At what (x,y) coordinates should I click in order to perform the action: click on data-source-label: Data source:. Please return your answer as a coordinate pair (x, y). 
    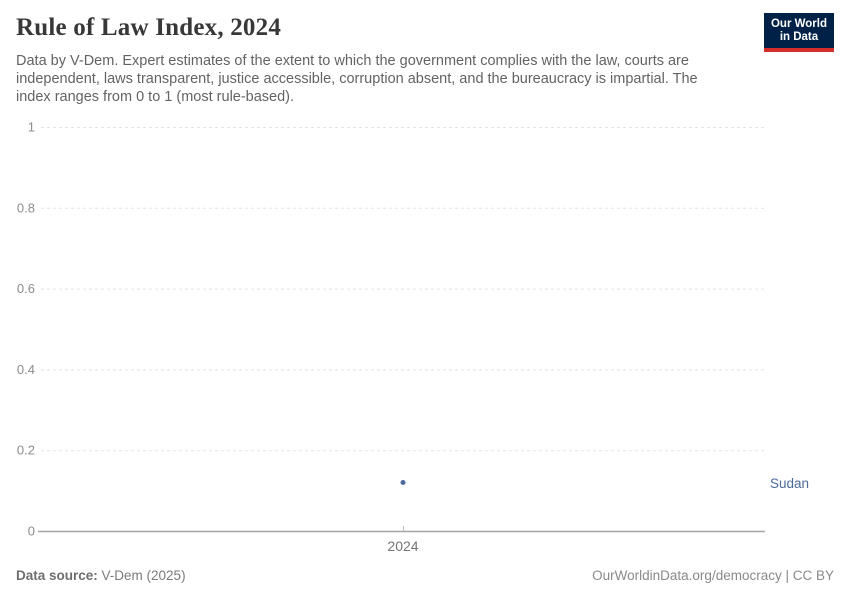
    Looking at the image, I should click on (57, 575).